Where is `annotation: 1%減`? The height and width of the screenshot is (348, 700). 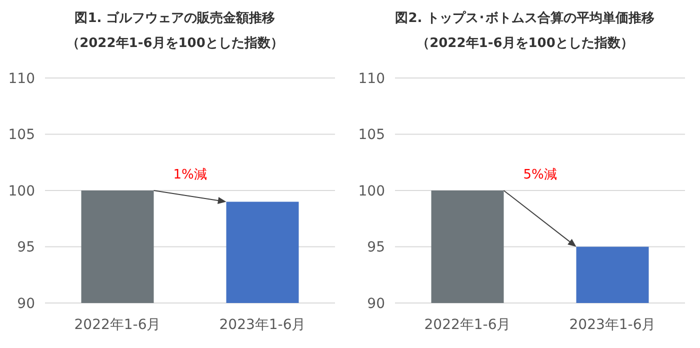
annotation: 1%減 is located at coordinates (190, 175).